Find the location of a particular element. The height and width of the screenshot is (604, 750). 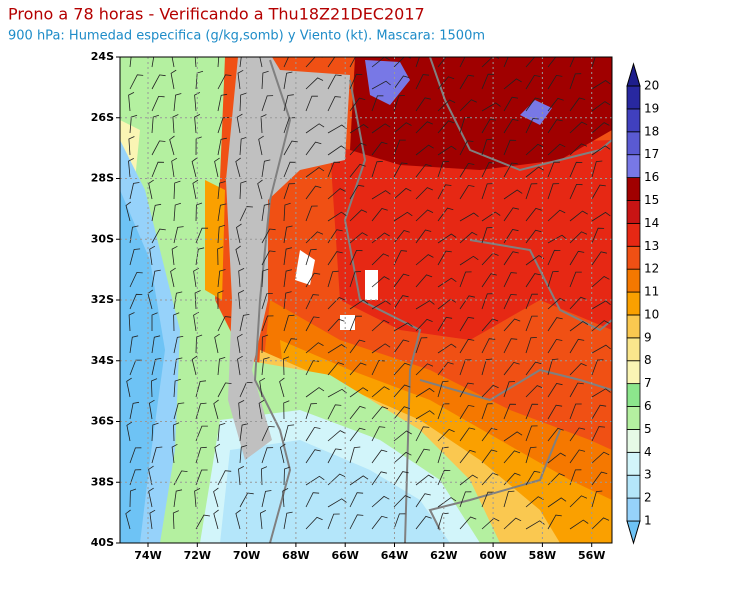

colorbar-label: 5 is located at coordinates (648, 429).